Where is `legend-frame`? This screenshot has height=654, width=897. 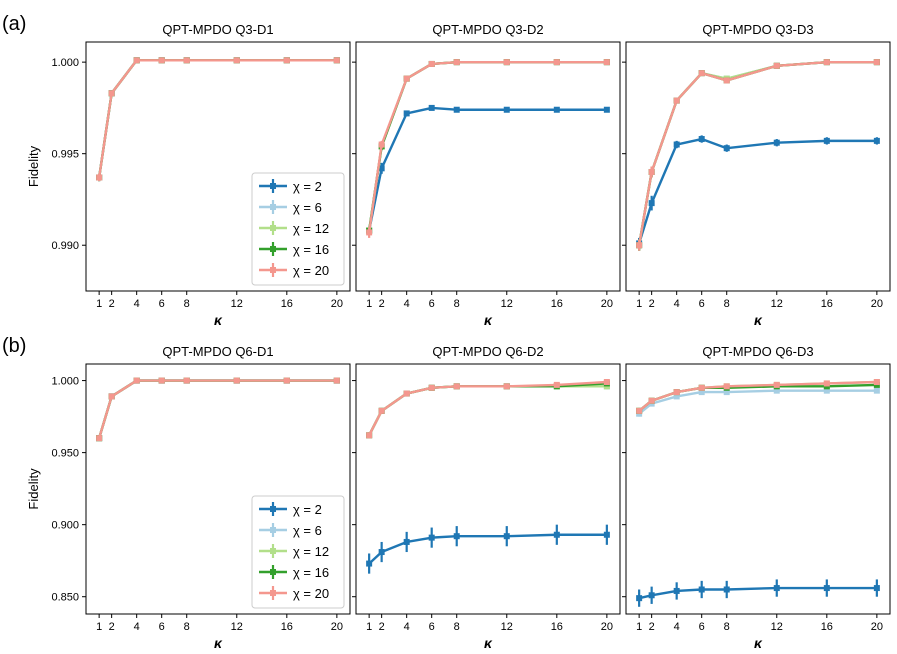 legend-frame is located at coordinates (298, 552).